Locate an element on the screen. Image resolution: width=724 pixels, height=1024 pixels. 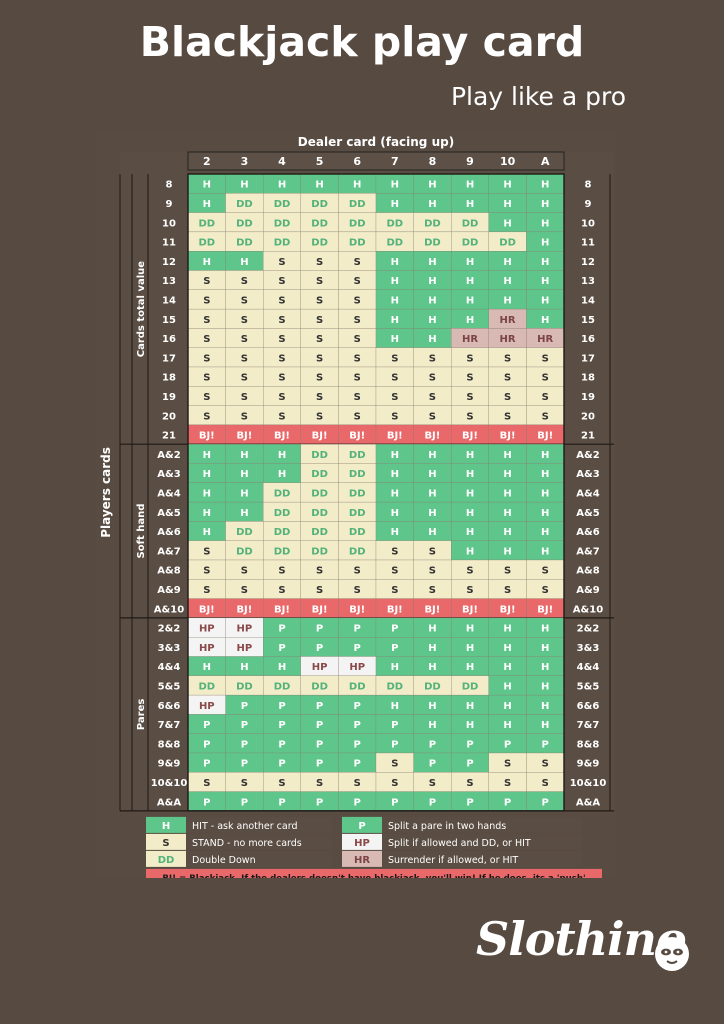
legend-code: HP is located at coordinates (362, 843).